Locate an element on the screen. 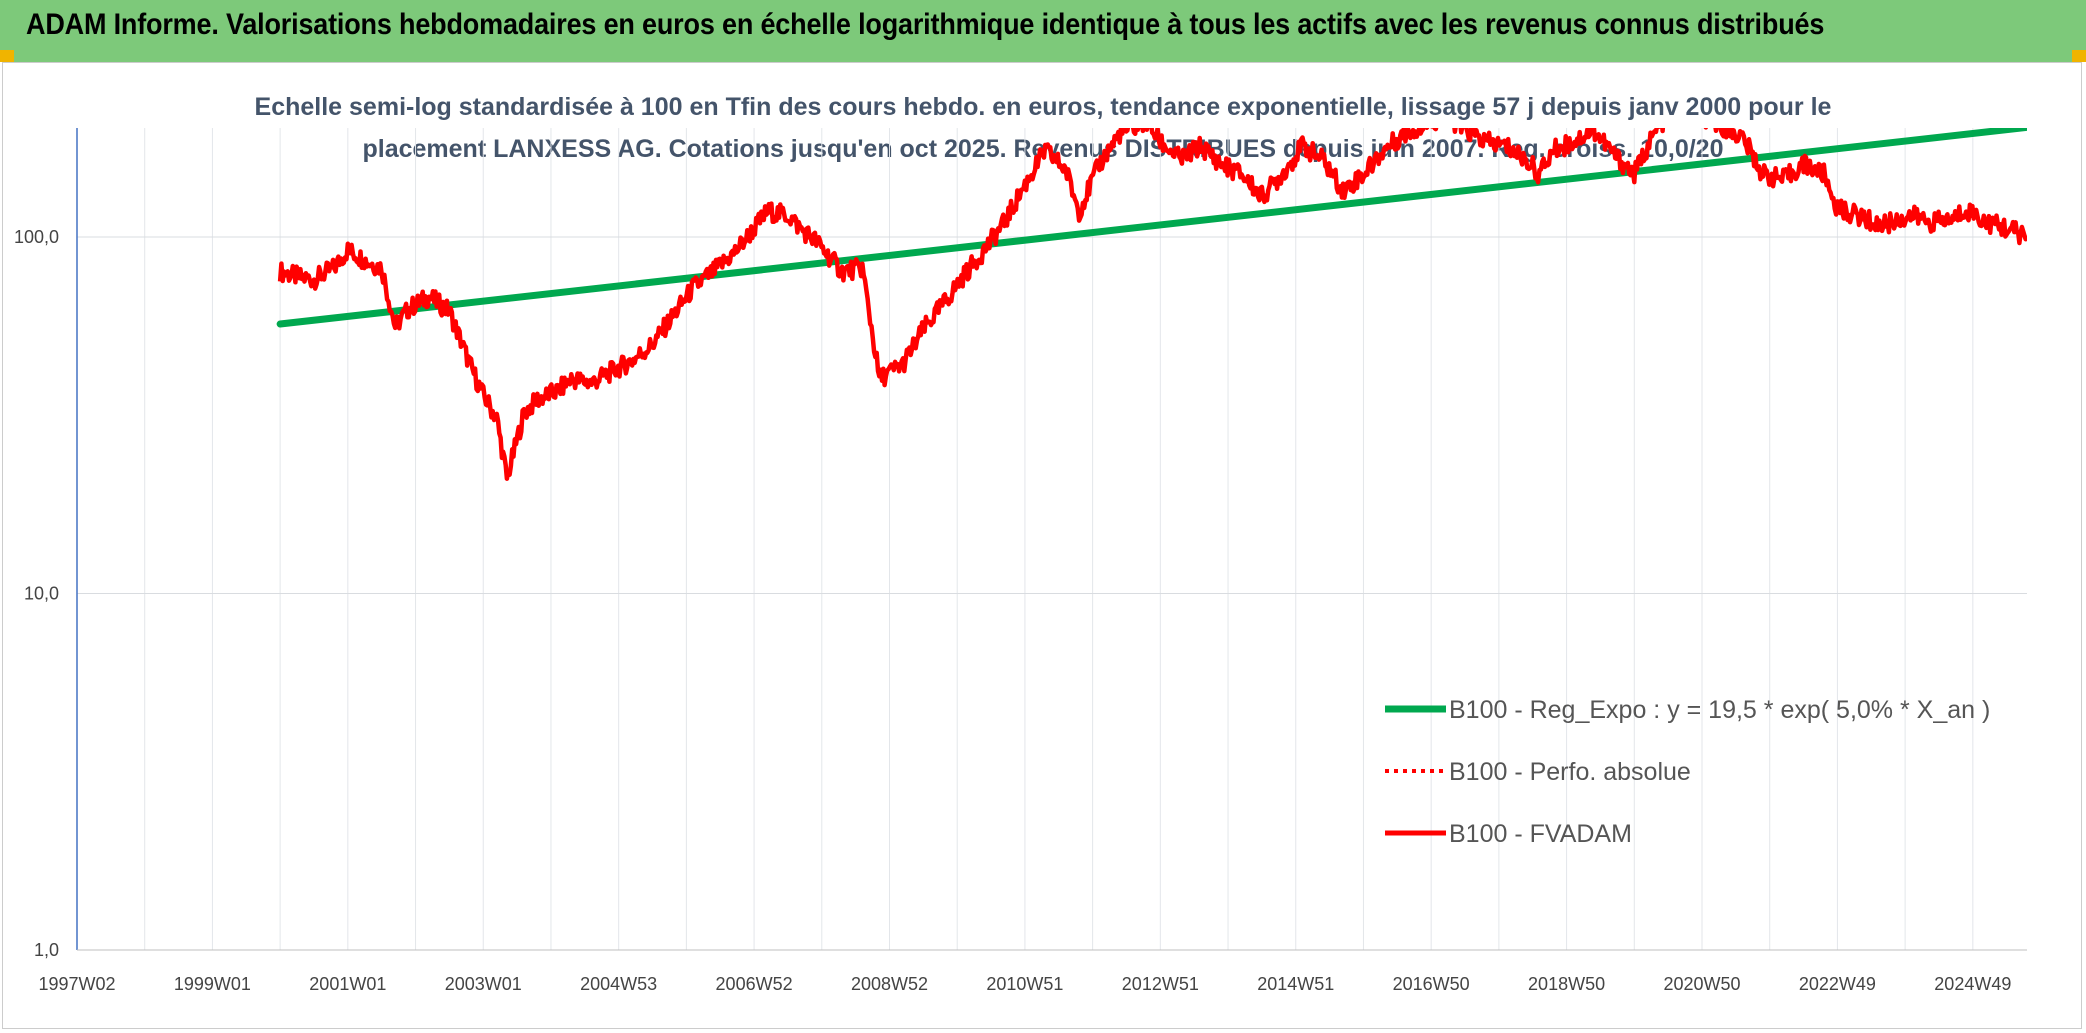 This screenshot has width=2086, height=1033. x-tick-label: 2024W49 is located at coordinates (1972, 984).